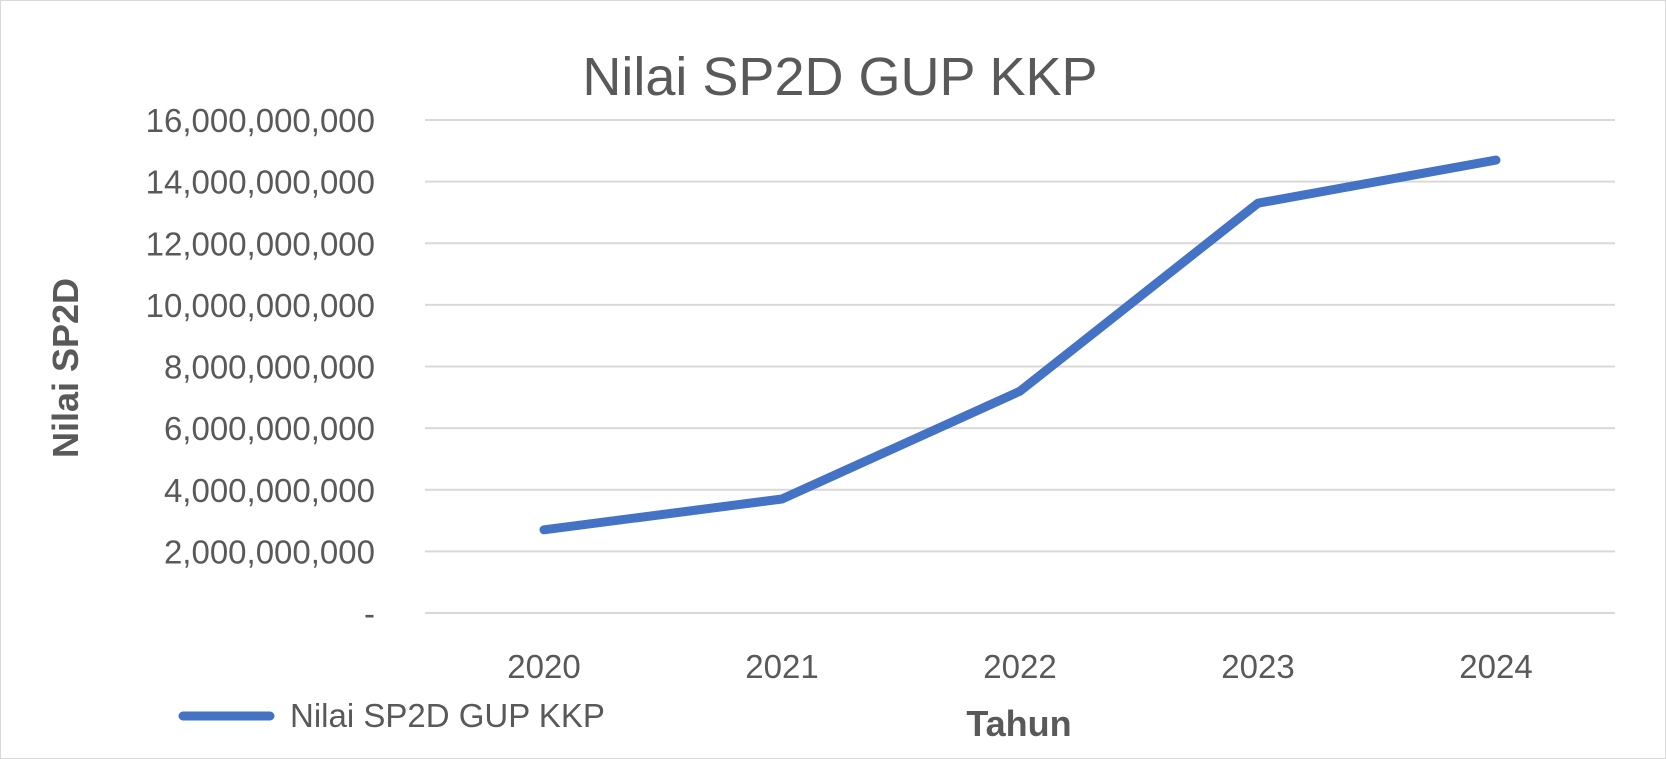 The height and width of the screenshot is (759, 1666). Describe the element at coordinates (65, 368) in the screenshot. I see `y-axis-label: Nilai SP2D` at that location.